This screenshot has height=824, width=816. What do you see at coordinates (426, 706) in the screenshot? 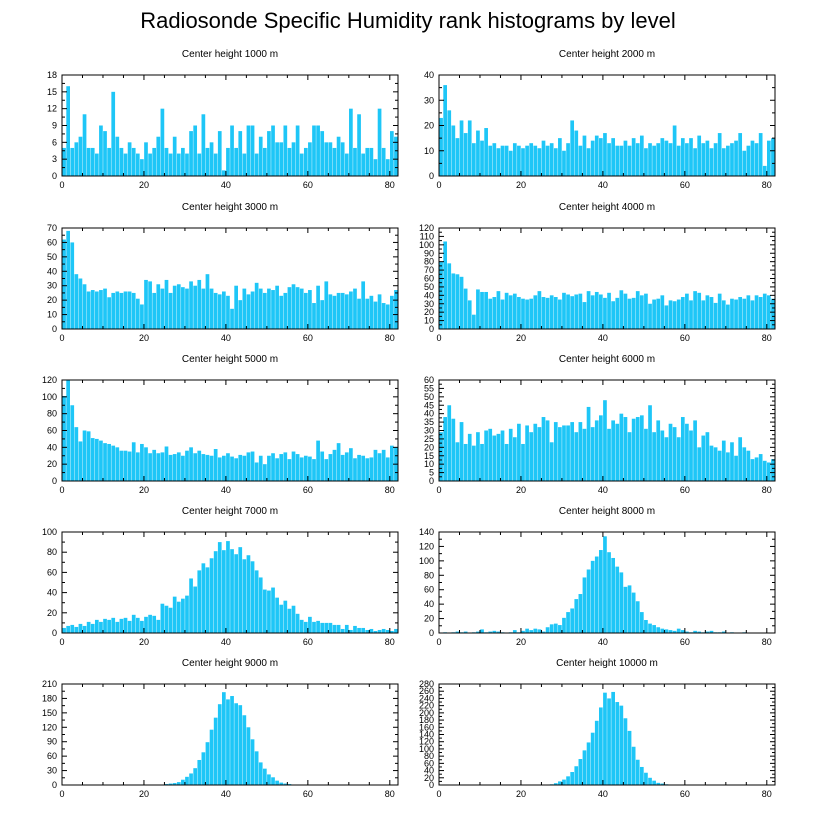
I see `y-tick-label: 220` at bounding box center [426, 706].